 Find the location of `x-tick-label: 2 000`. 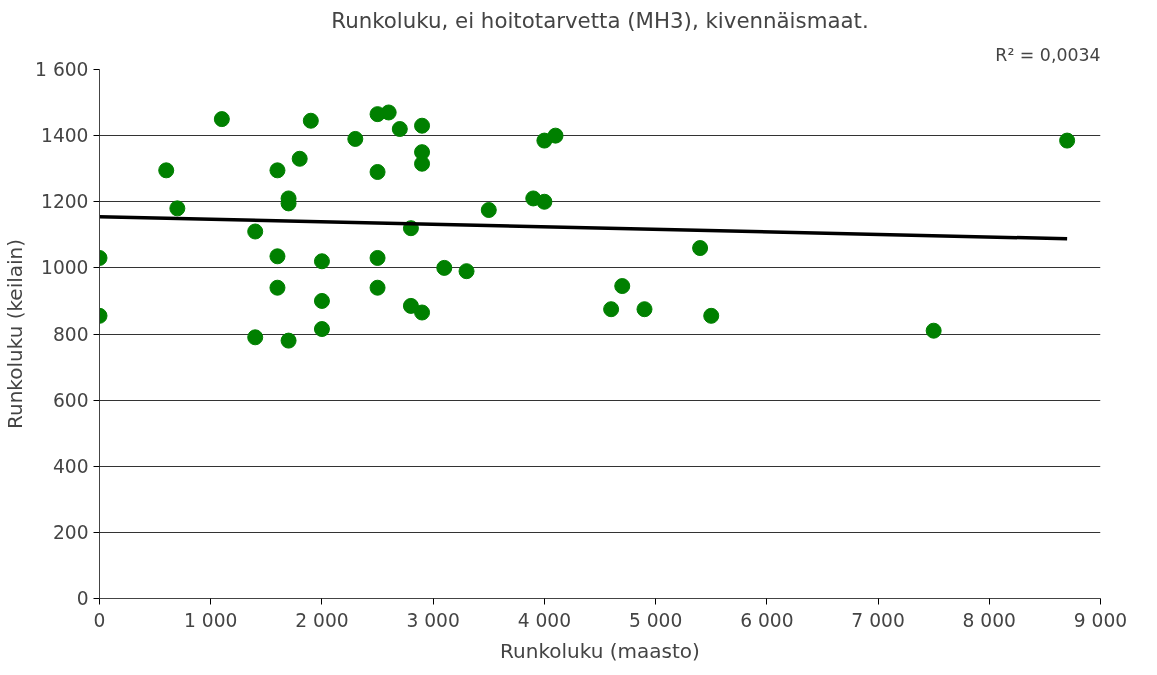

x-tick-label: 2 000 is located at coordinates (322, 620).